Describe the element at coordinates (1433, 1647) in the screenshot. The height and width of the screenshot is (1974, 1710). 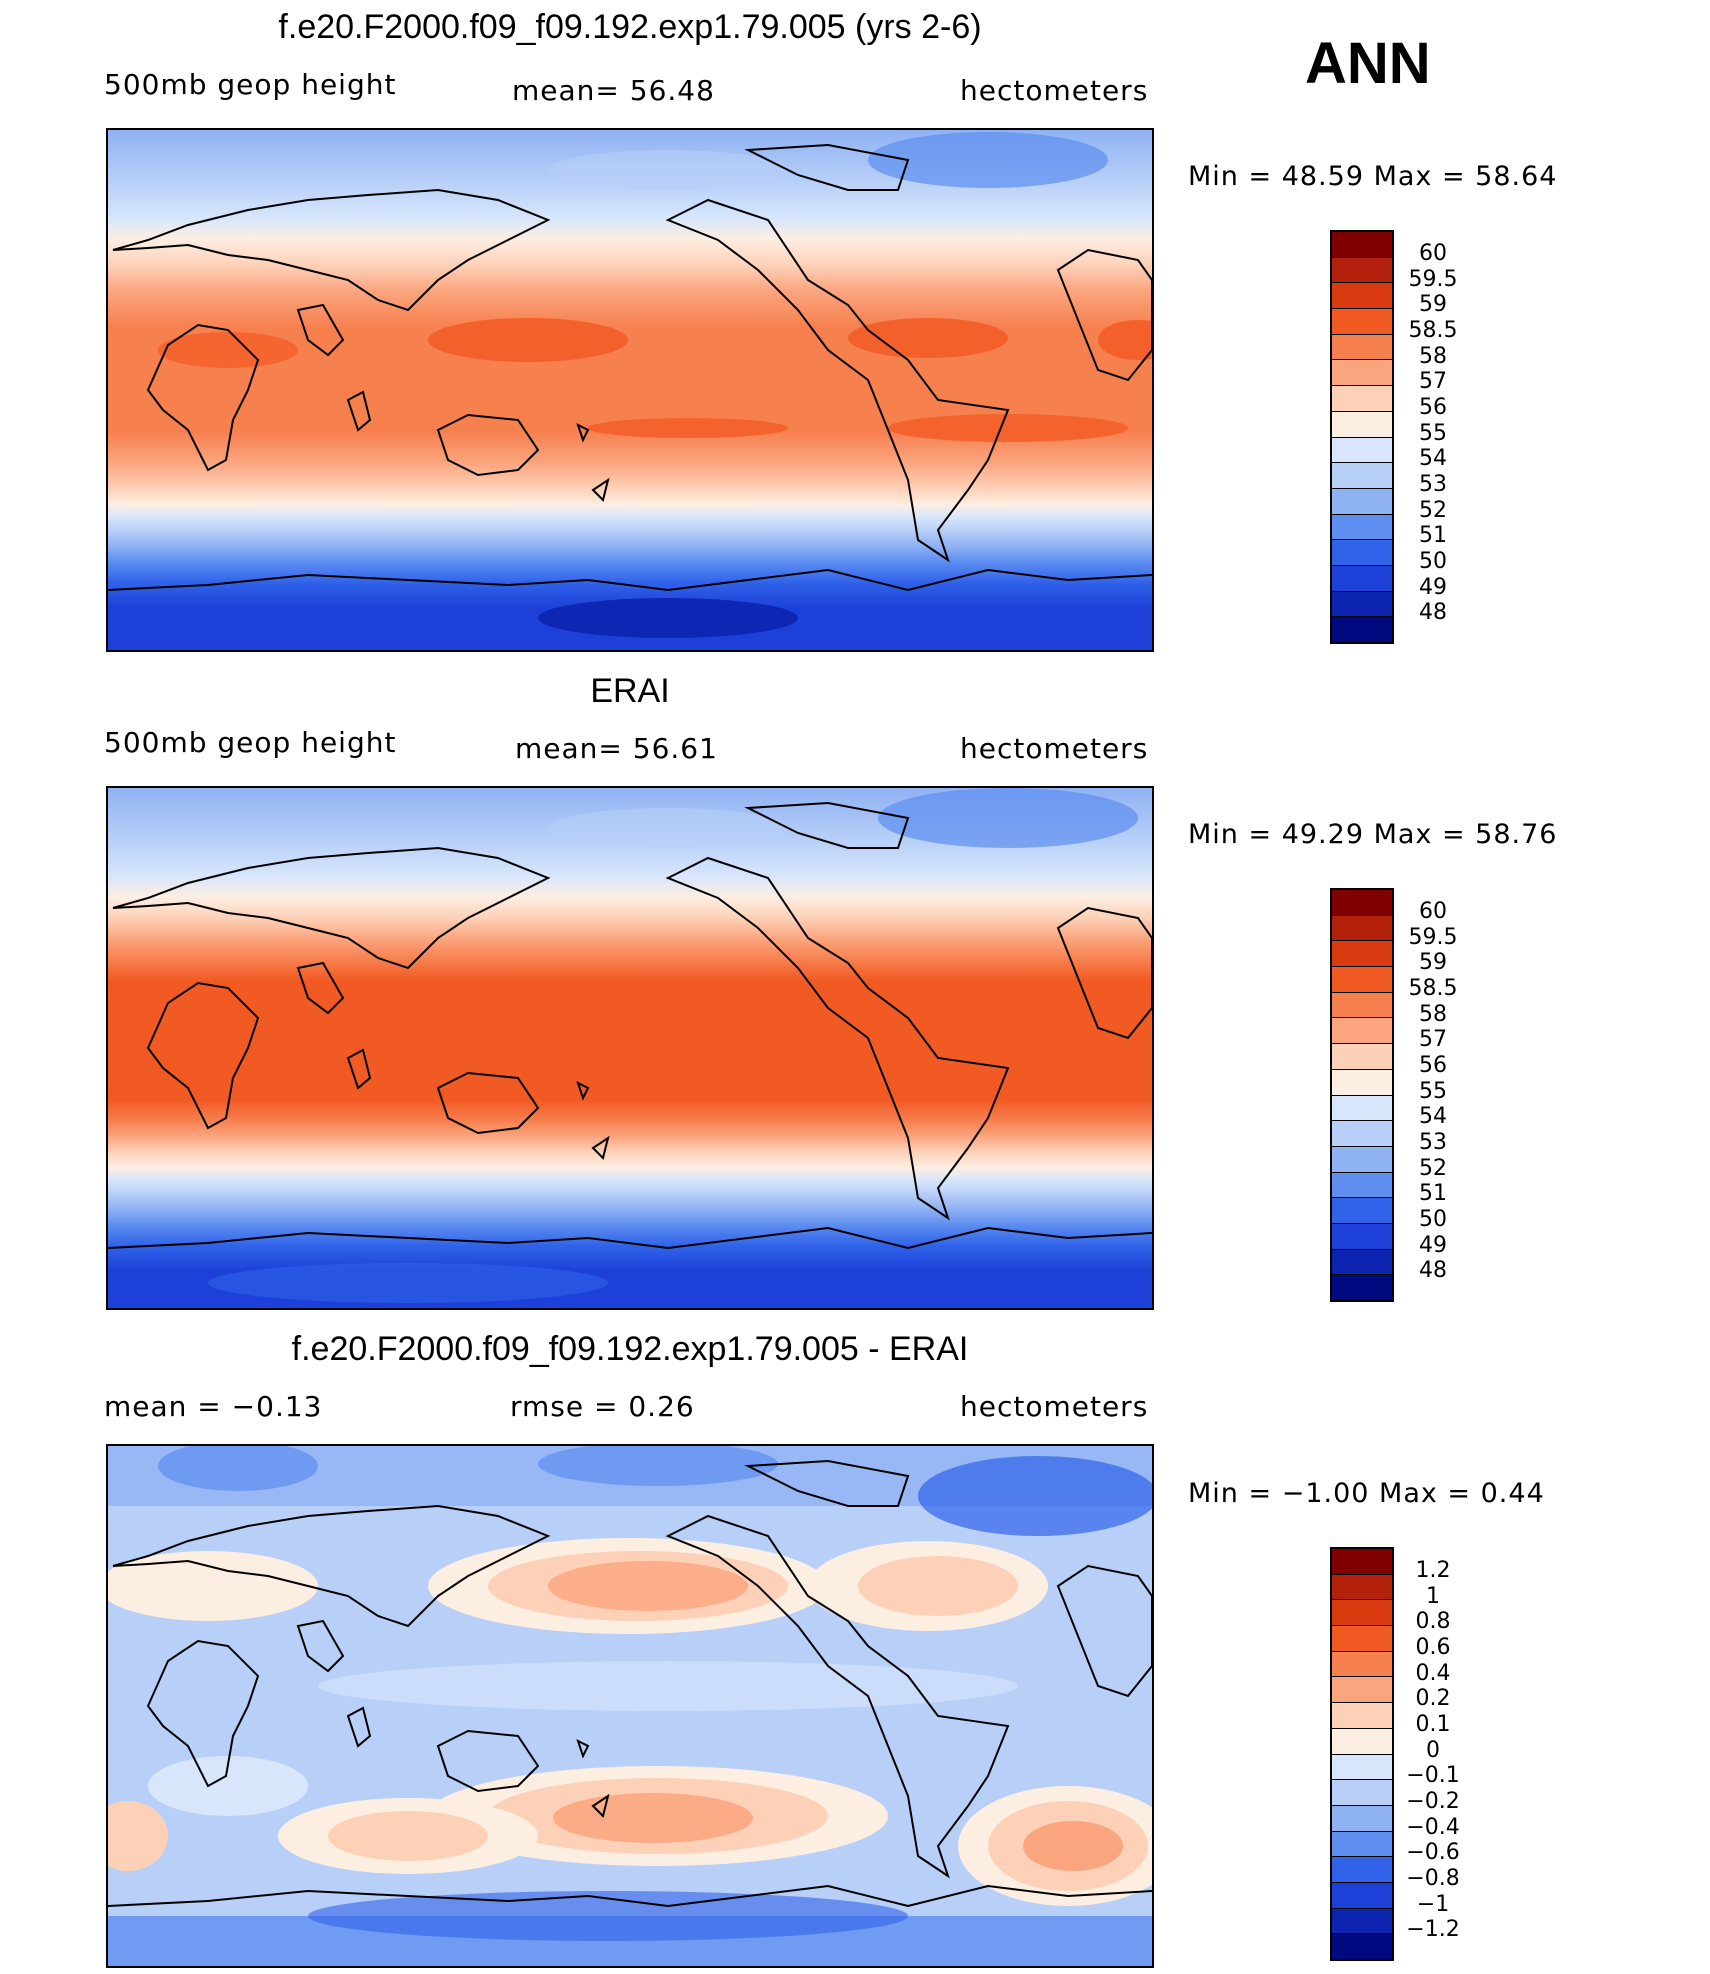
I see `panel3-colorbar-label: 0.6` at that location.